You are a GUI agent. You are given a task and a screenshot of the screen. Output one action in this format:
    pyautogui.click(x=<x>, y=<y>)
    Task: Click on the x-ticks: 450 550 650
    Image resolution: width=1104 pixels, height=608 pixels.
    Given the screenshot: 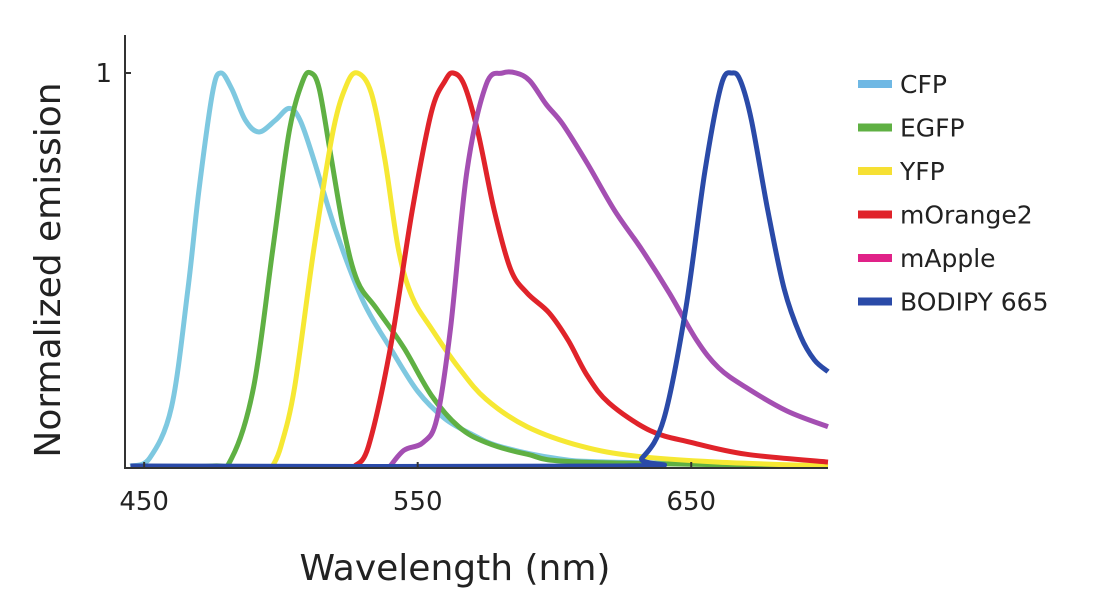 What is the action you would take?
    pyautogui.click(x=417, y=489)
    